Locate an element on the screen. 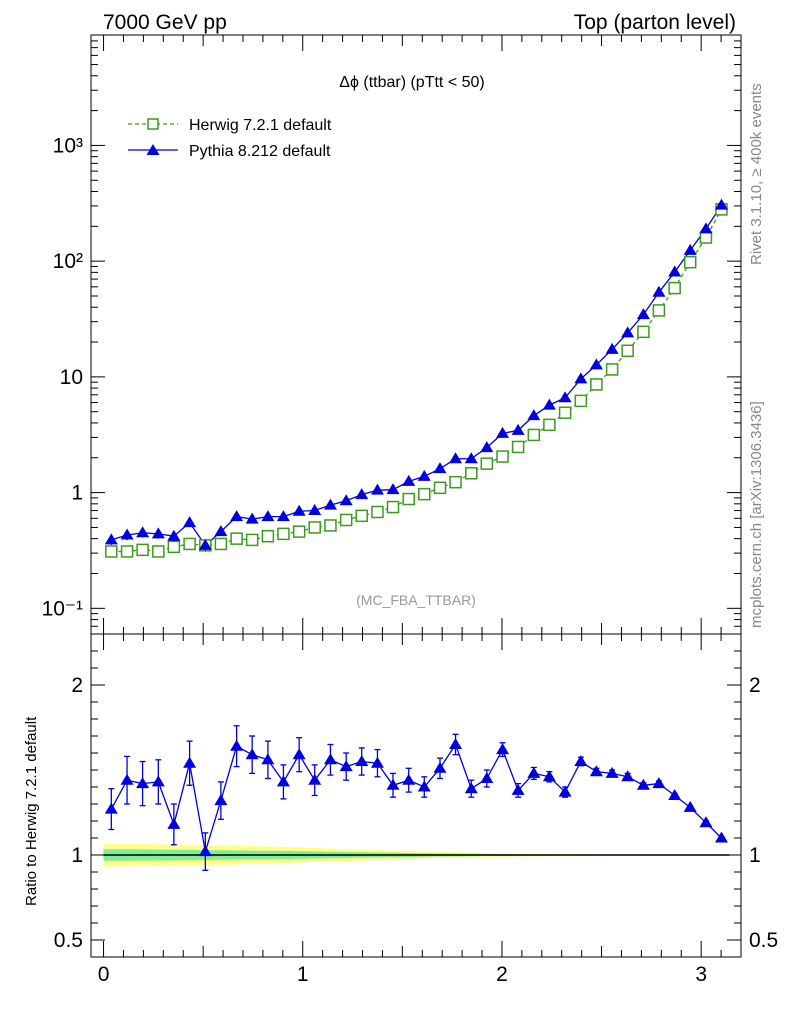 The image size is (786, 1024). ratio-ylabel: Ratio to Herwig 7.2.1 default is located at coordinates (31, 811).